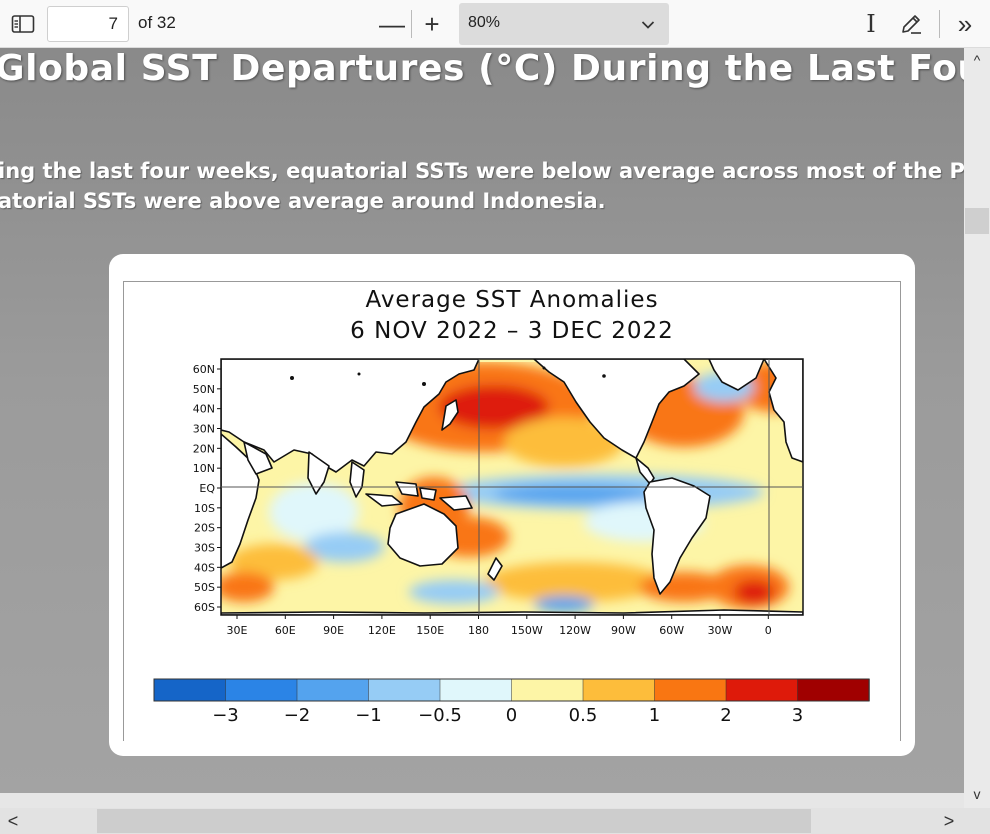 The image size is (990, 834). Describe the element at coordinates (911, 24) in the screenshot. I see `pen-icon` at that location.